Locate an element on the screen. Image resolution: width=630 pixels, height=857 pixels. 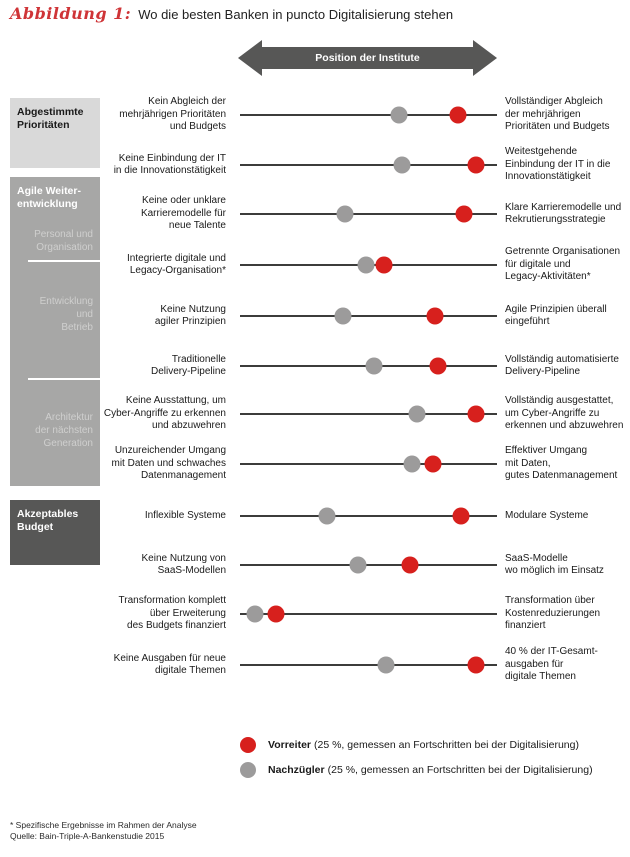
category-akzeptables-budget: Akzeptables Budget is located at coordinates (55, 532).